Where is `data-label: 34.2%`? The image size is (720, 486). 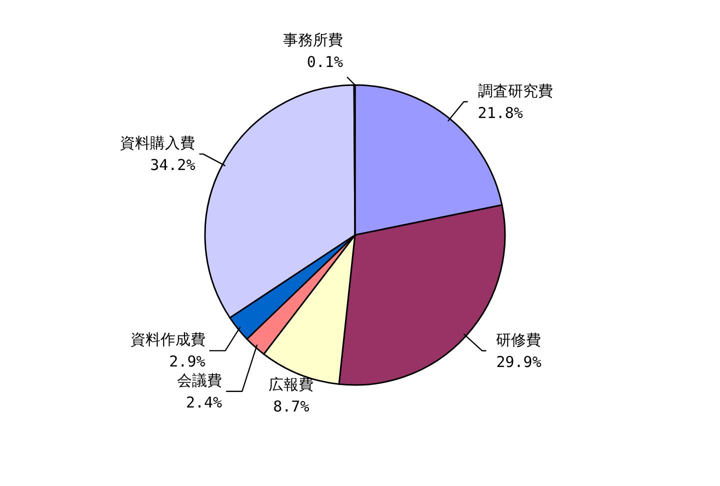
data-label: 34.2% is located at coordinates (173, 165).